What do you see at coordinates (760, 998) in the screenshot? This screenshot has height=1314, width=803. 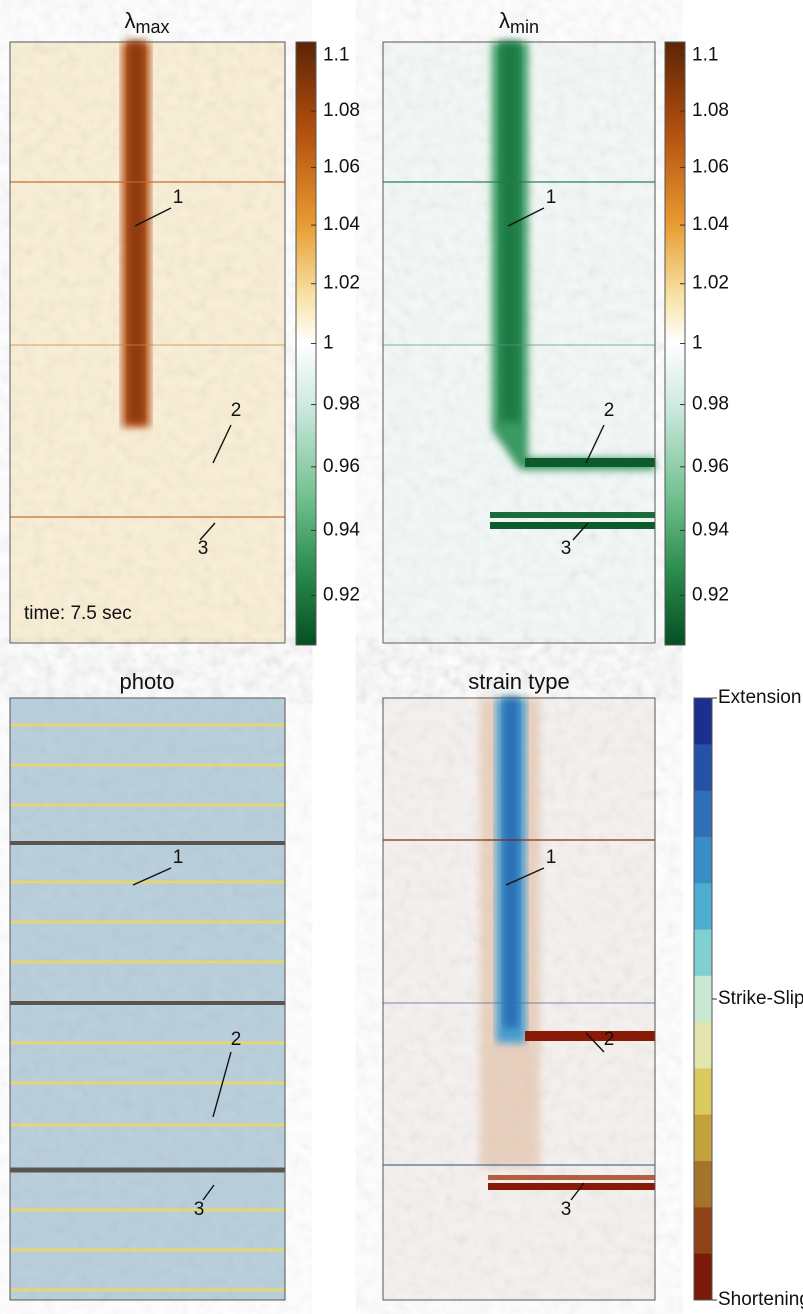 I see `tick-label: Strike-Slip` at bounding box center [760, 998].